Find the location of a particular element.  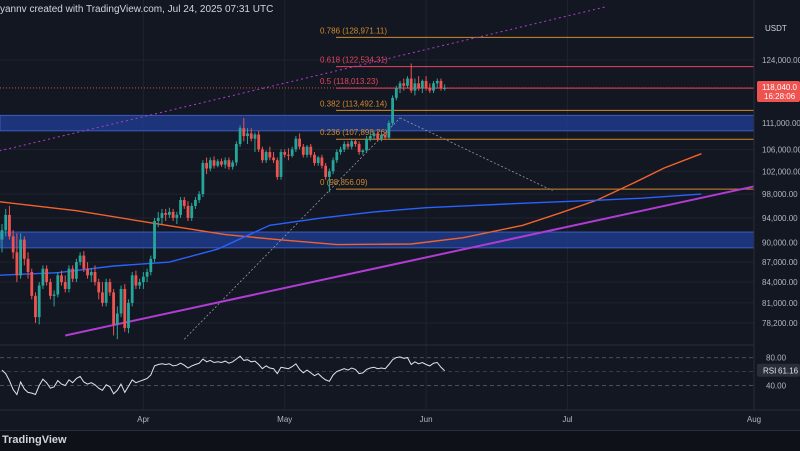

price-tick-label: 84,000.00 is located at coordinates (780, 282).